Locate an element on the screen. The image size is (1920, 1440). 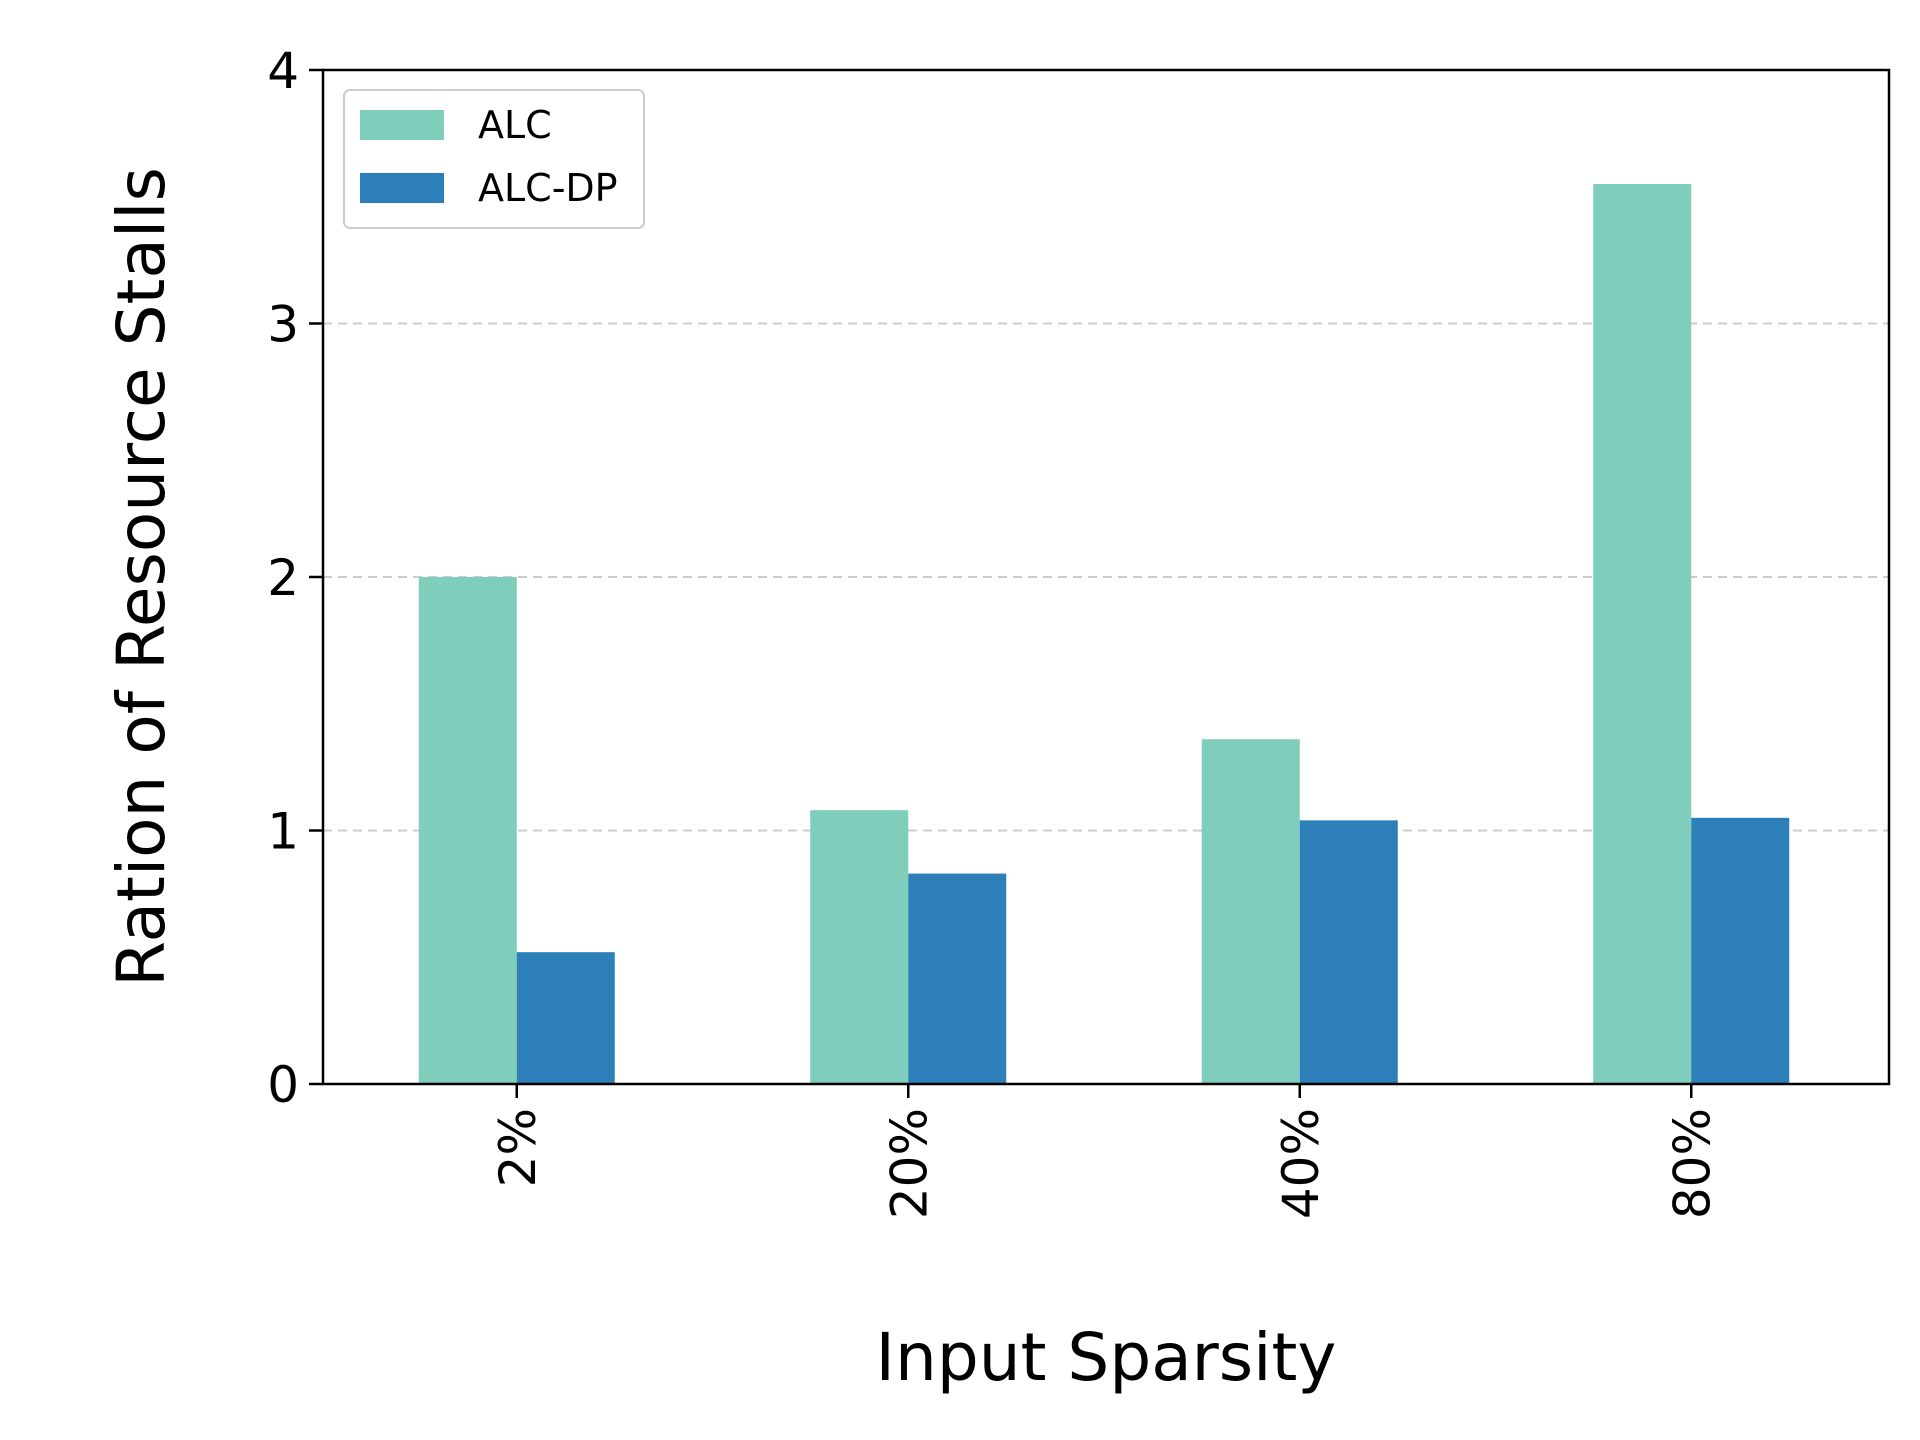
x-tick-label: 80% is located at coordinates (1692, 1163).